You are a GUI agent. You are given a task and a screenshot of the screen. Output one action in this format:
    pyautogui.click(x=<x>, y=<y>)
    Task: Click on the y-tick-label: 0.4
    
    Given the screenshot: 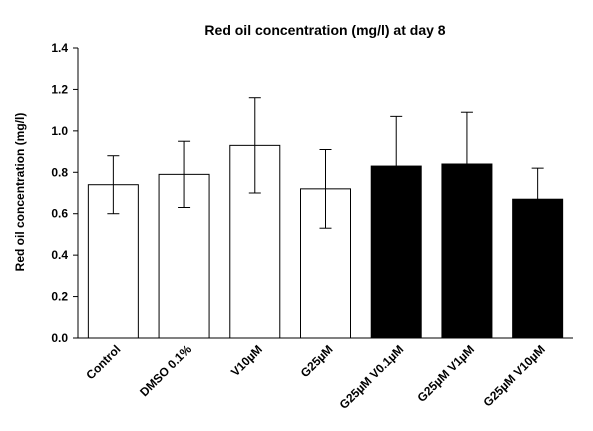 What is the action you would take?
    pyautogui.click(x=59, y=255)
    